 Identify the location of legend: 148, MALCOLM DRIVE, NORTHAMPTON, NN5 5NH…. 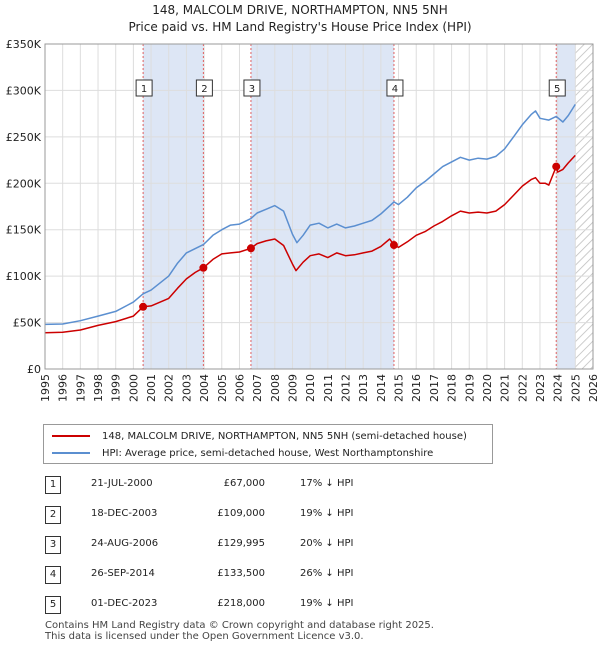
(268, 444).